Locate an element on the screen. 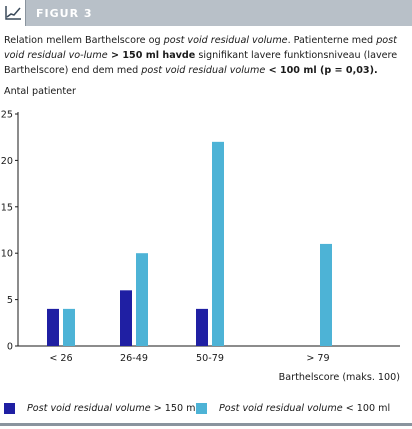 The height and width of the screenshot is (429, 412). y-axis-ticks: 0 5 10 15 20 25 is located at coordinates (9, 231).